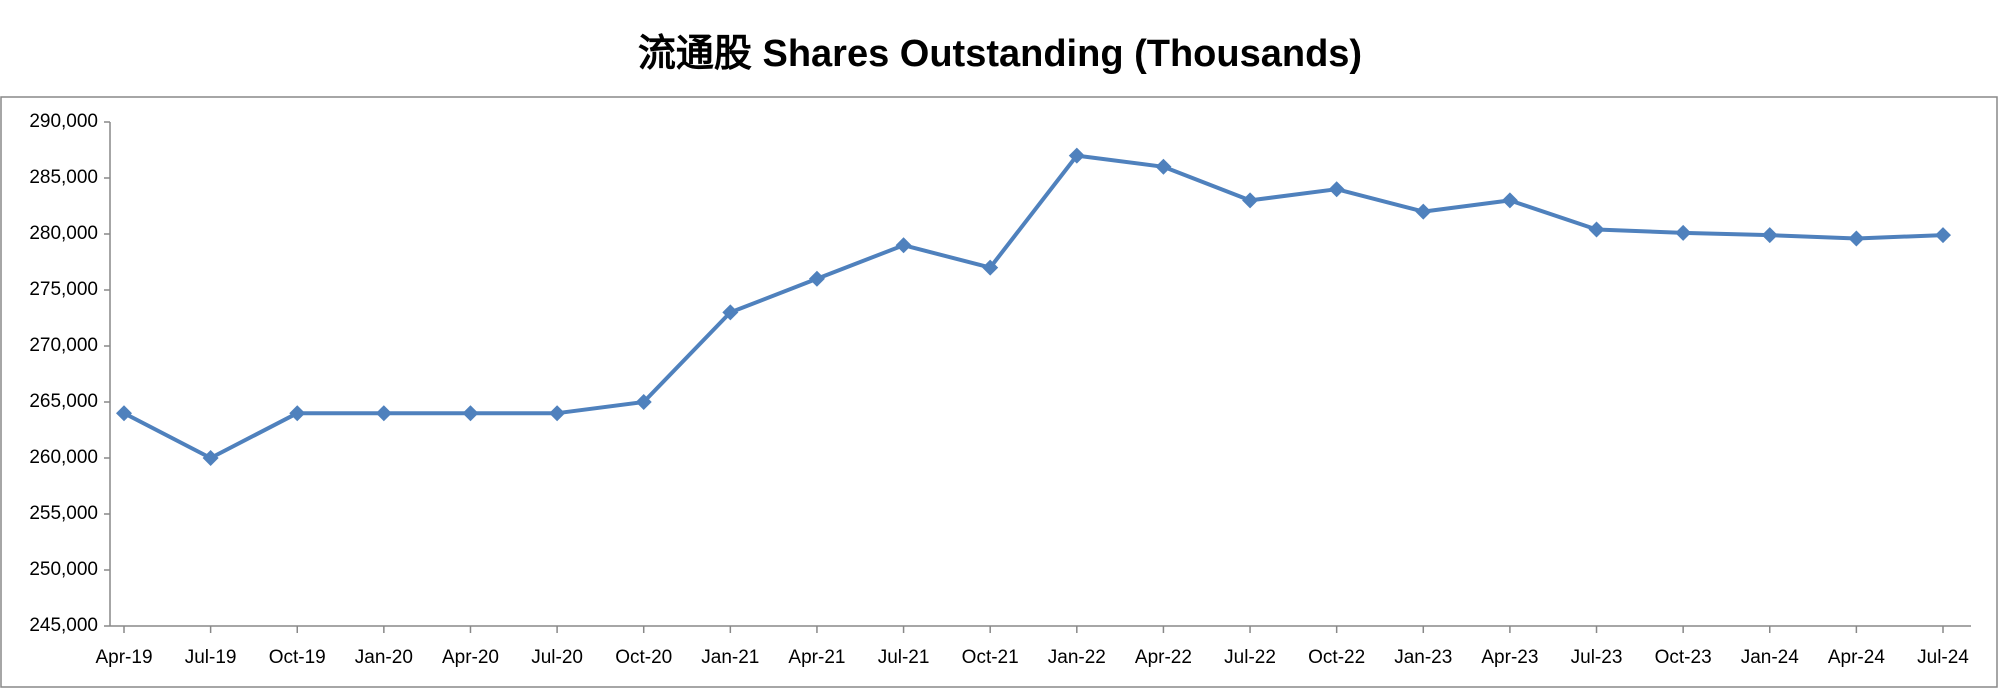 This screenshot has width=2000, height=690. I want to click on x-tick-label: Oct-19, so click(297, 657).